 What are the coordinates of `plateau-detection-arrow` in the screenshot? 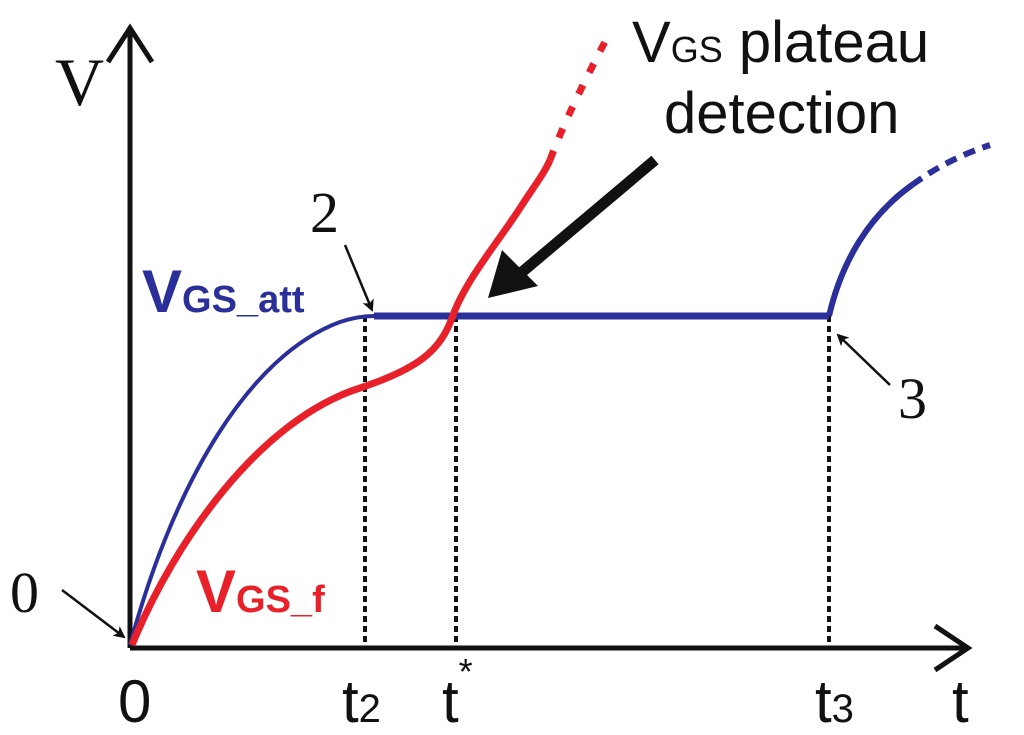 It's located at (573, 226).